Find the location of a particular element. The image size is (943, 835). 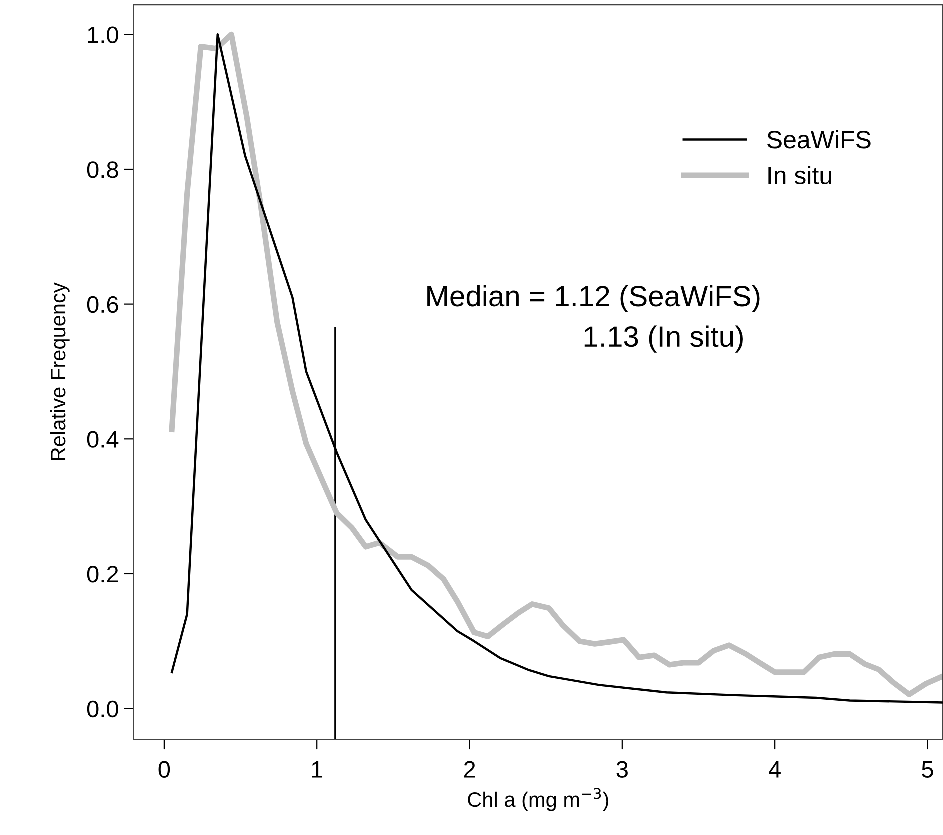

y-tick-label: 1.0 is located at coordinates (103, 35).